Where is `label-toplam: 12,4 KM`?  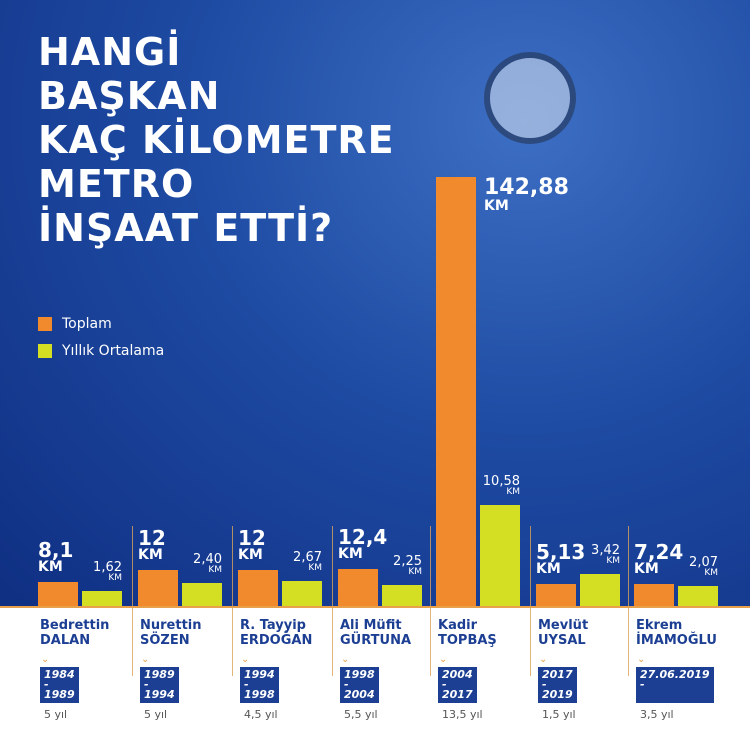 label-toplam: 12,4 KM is located at coordinates (362, 544).